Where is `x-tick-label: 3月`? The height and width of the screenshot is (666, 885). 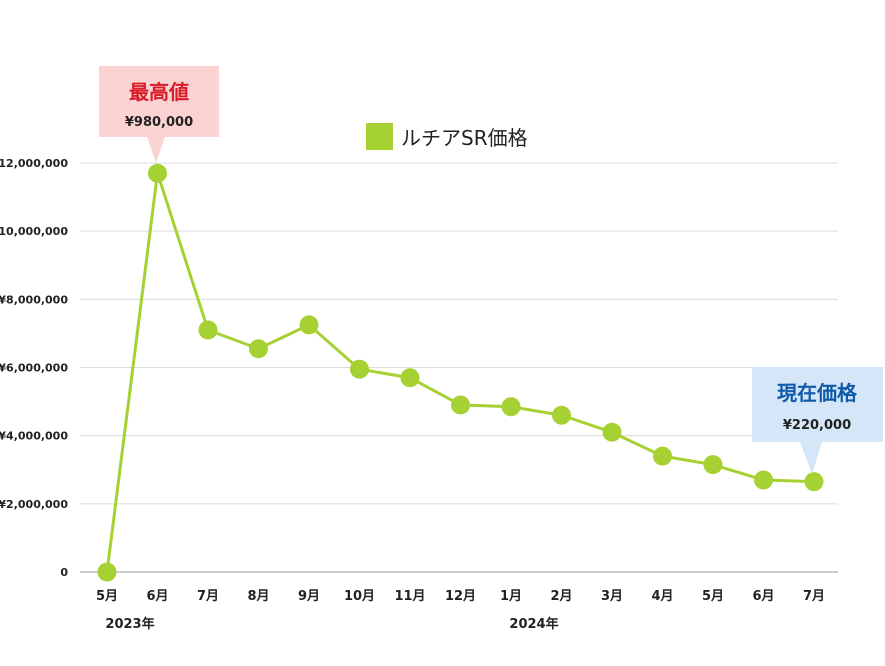 x-tick-label: 3月 is located at coordinates (612, 596).